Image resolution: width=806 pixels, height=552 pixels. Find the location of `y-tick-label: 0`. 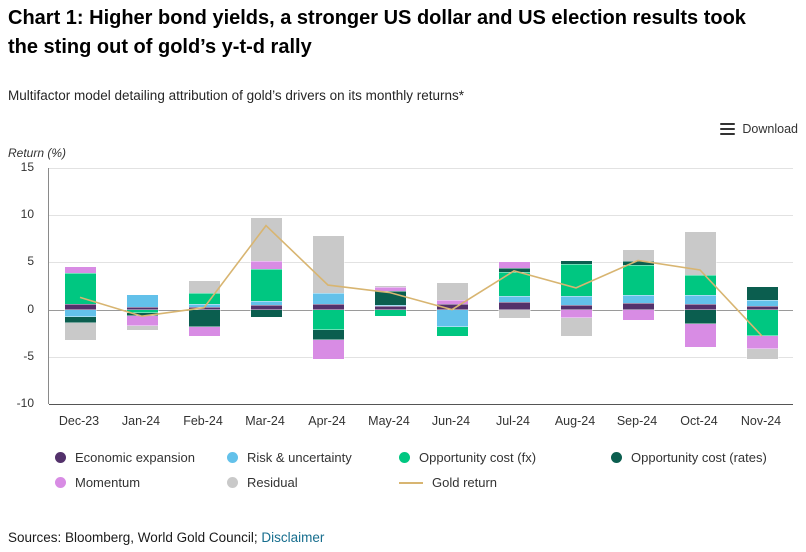

y-tick-label: 0 is located at coordinates (30, 308).